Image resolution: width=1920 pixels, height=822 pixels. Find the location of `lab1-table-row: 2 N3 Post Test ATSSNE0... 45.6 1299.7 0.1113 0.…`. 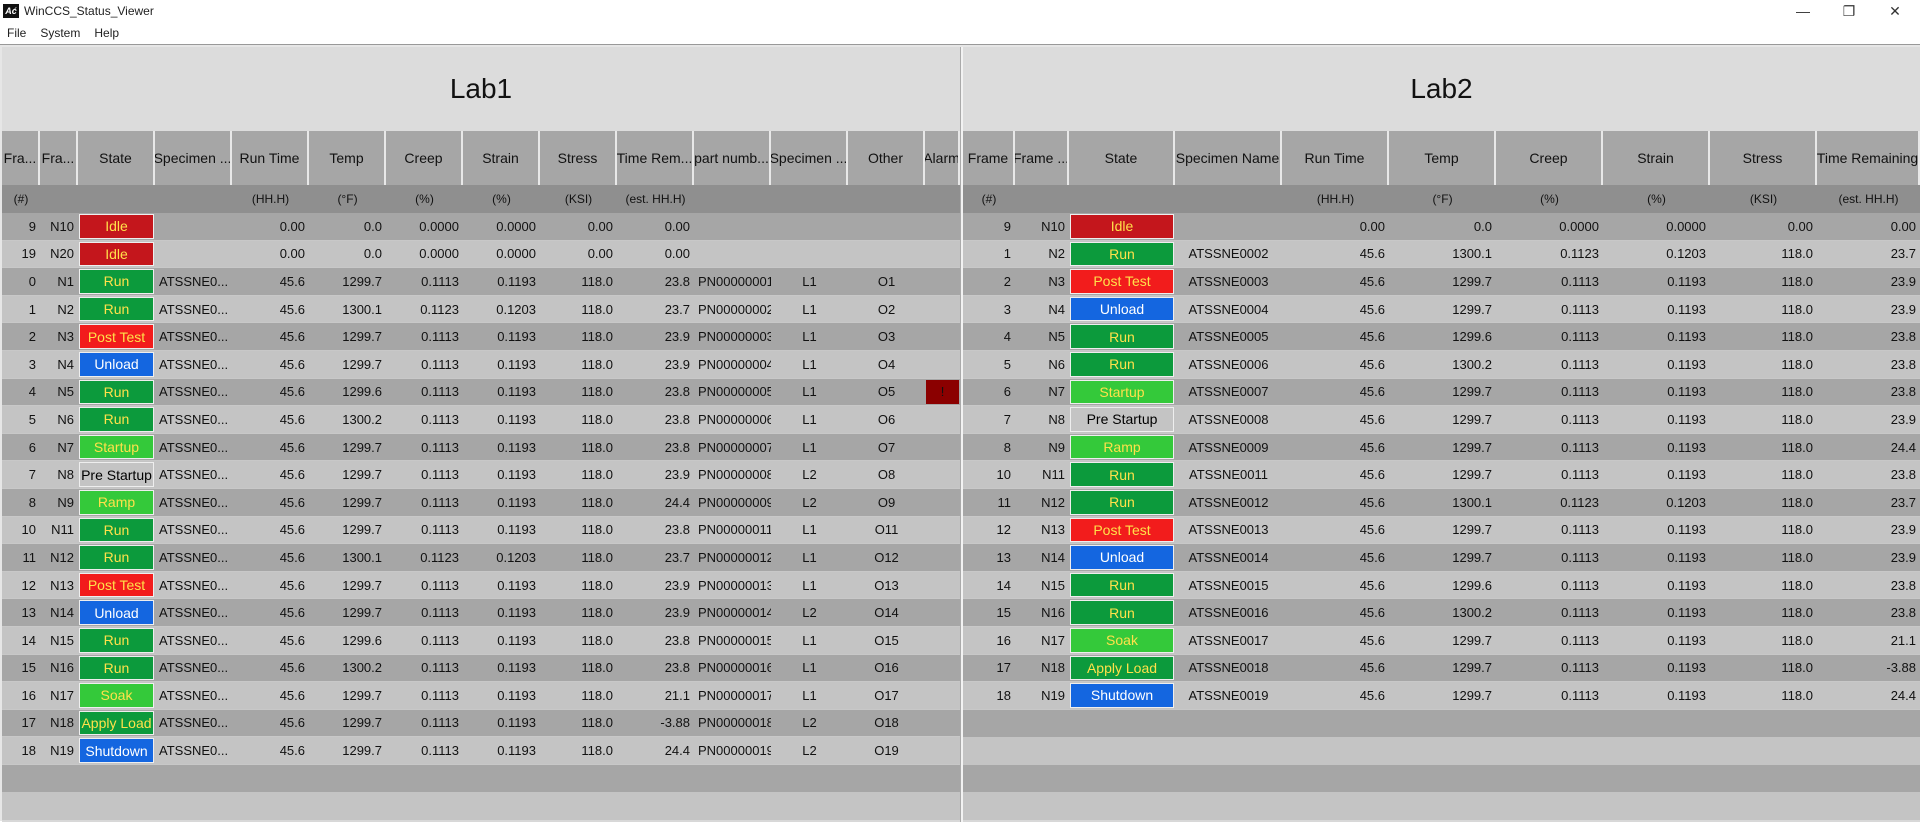

lab1-table-row: 2 N3 Post Test ATSSNE0... 45.6 1299.7 0.1113 0.… is located at coordinates (481, 337).